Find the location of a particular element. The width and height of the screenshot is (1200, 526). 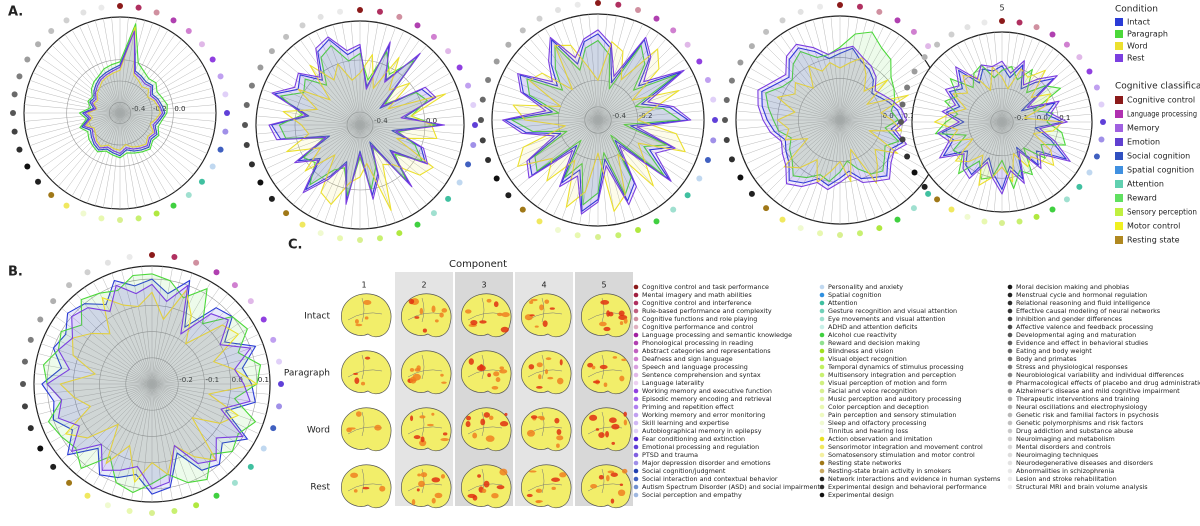

topic-label: Emotional processing and regulation is located at coordinates (700, 447).